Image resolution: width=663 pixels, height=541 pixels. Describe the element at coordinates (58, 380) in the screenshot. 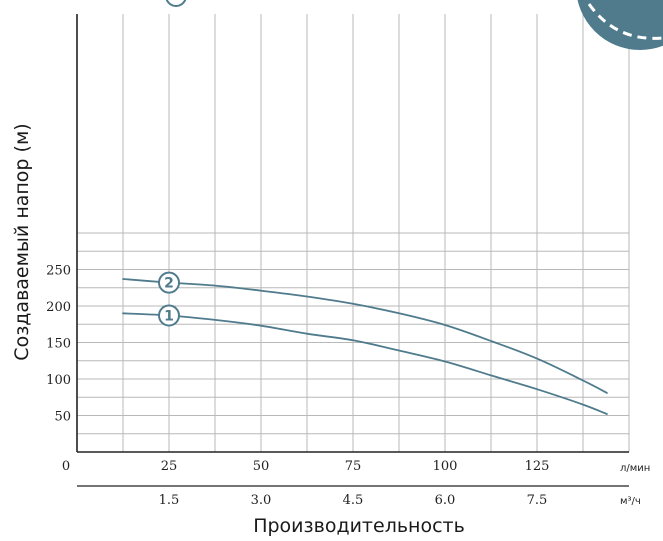

I see `y-tick-label: 100` at that location.